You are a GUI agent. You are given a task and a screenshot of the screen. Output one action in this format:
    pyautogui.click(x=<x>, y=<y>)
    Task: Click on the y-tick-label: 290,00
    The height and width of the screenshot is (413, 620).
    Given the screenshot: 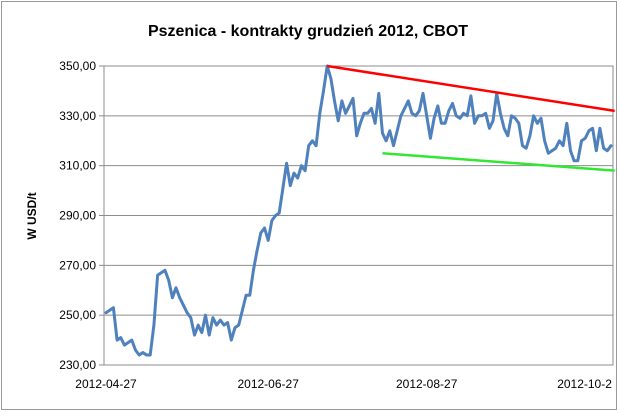 What is the action you would take?
    pyautogui.click(x=77, y=216)
    